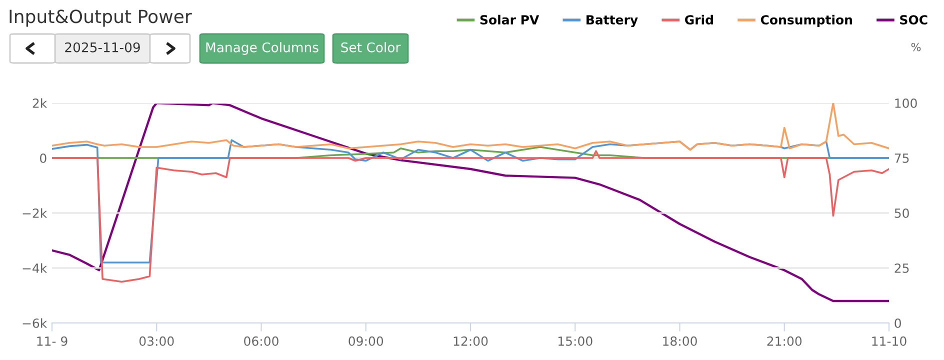 This screenshot has height=360, width=944. Describe the element at coordinates (470, 127) in the screenshot. I see `line-series` at that location.